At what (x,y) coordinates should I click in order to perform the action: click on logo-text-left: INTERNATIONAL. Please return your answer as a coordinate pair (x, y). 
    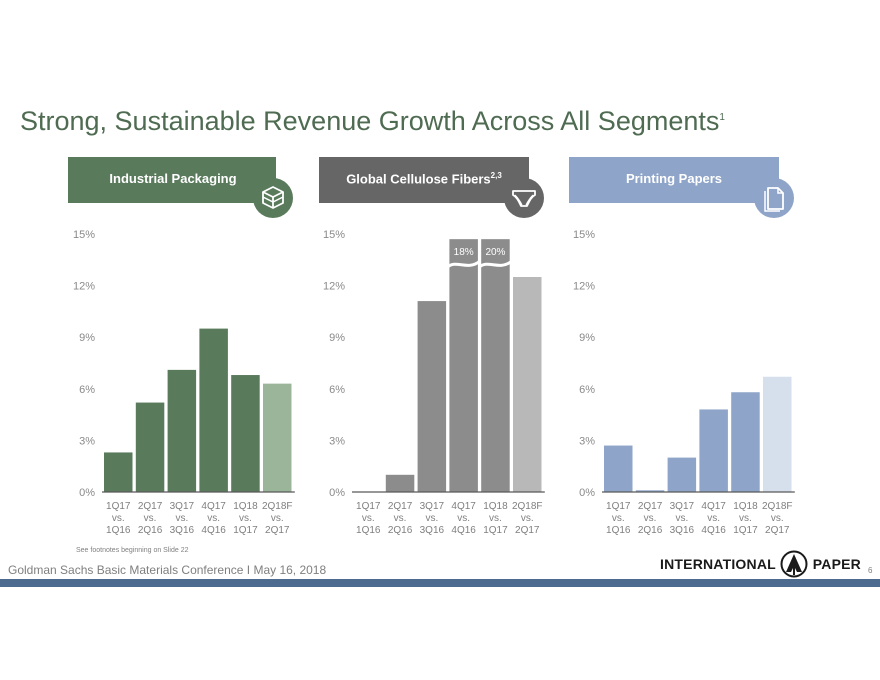
    Looking at the image, I should click on (718, 564).